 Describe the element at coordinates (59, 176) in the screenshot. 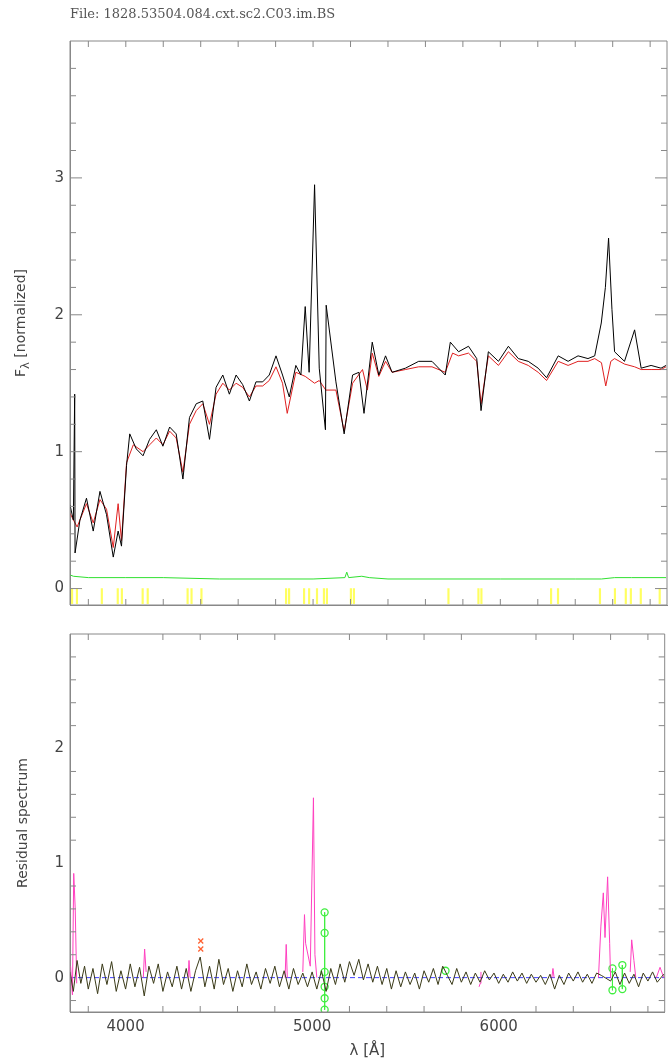

I see `y-tick-label: 3` at that location.